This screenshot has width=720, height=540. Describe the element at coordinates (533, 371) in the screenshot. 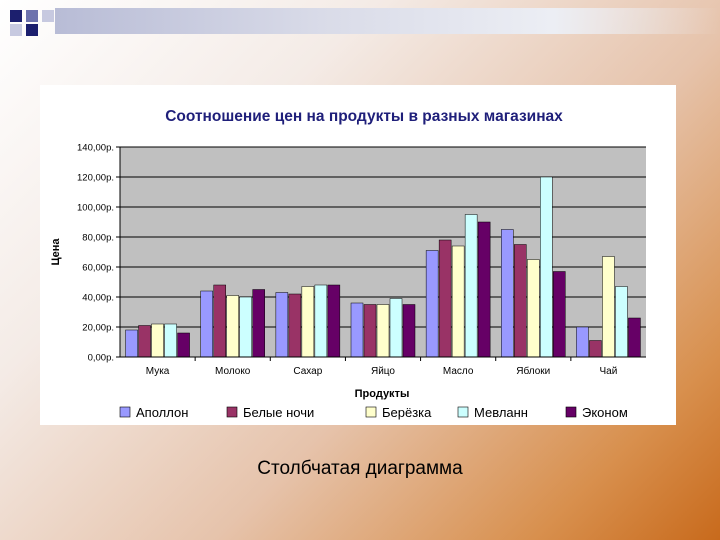

I see `x-tick-label: Яблоки` at that location.